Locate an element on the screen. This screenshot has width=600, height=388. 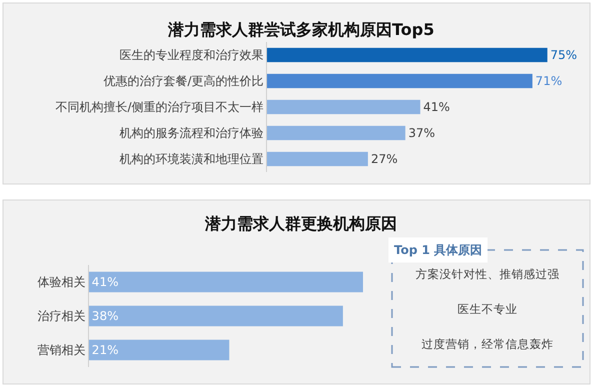
data-label: 75% is located at coordinates (564, 55).